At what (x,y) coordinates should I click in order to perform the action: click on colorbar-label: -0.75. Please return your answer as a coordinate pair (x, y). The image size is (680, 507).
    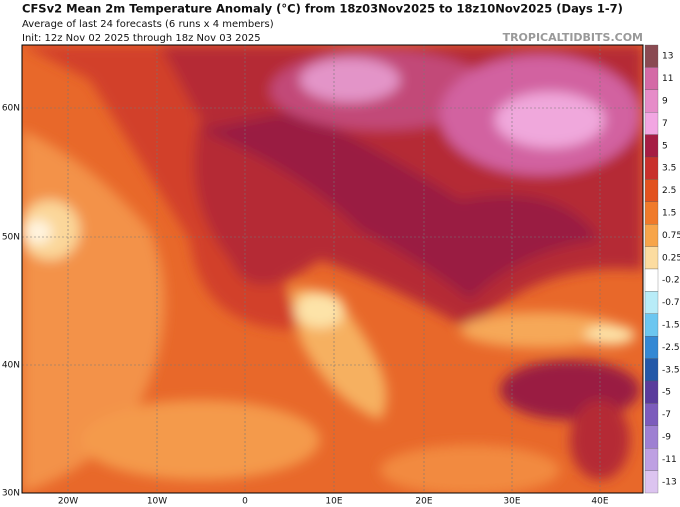
    Looking at the image, I should click on (671, 303).